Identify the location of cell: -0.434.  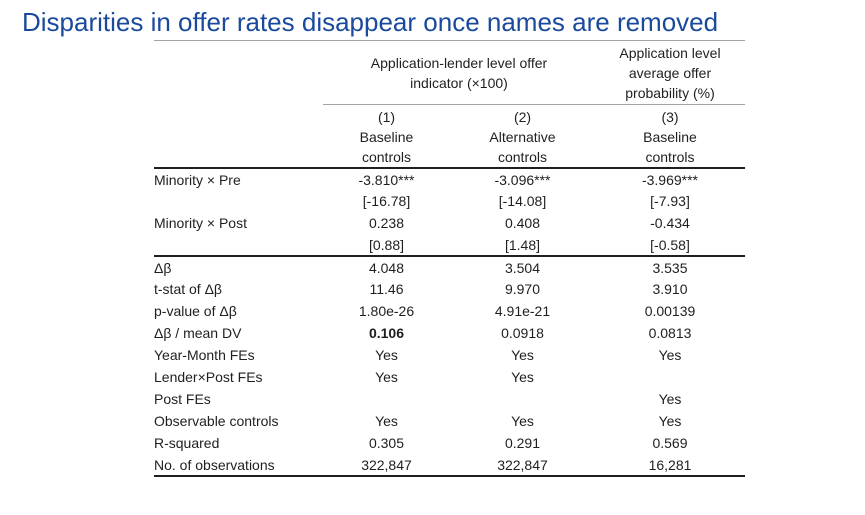
(670, 223).